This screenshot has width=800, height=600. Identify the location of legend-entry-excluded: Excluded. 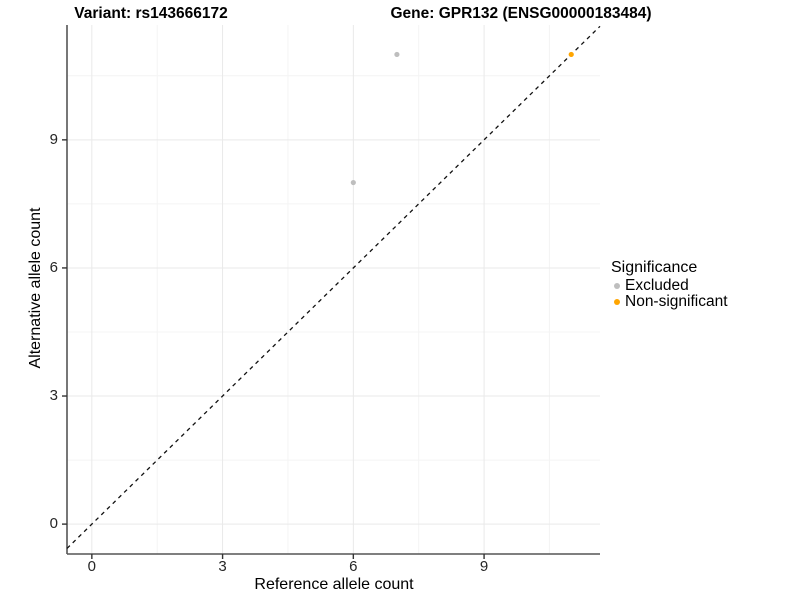
(669, 286).